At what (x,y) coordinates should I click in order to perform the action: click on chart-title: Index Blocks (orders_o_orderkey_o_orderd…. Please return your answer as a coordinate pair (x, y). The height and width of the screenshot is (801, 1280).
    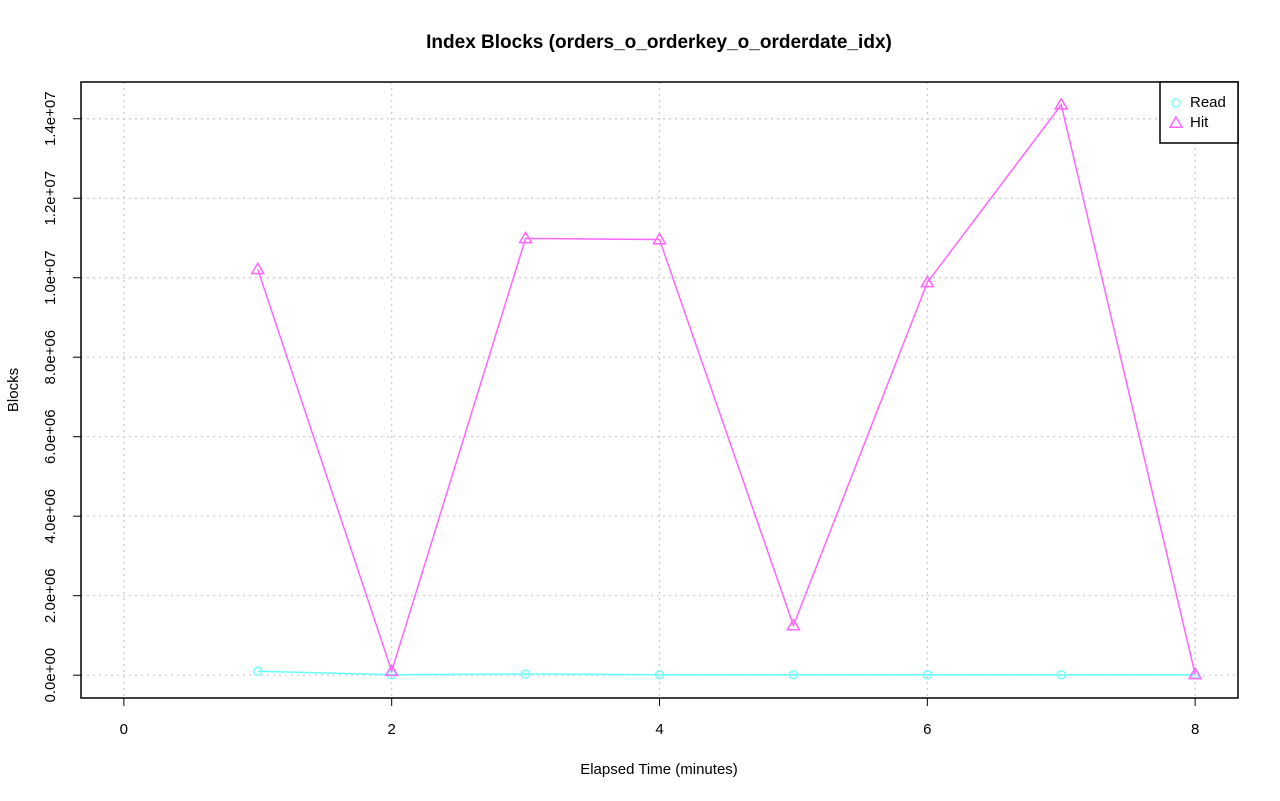
    Looking at the image, I should click on (659, 42).